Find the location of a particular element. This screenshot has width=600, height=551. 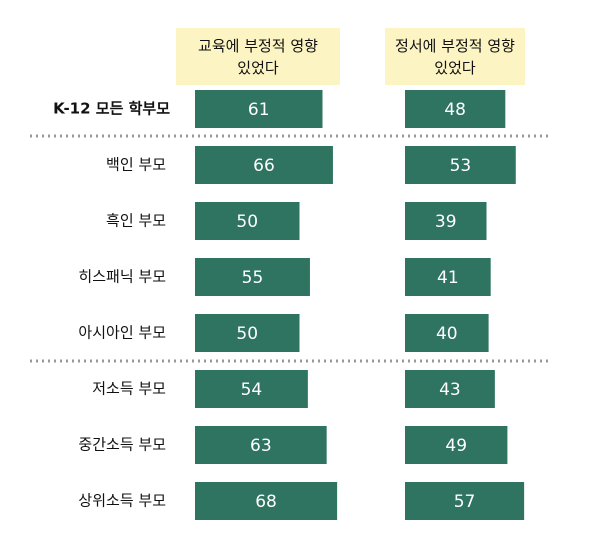

value-label: 66 is located at coordinates (264, 166).